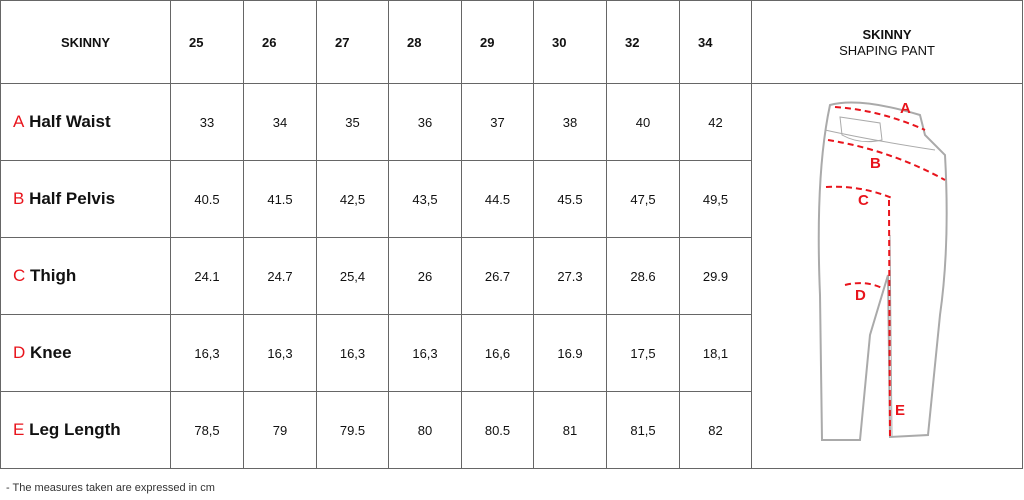  I want to click on product-subtitle: SHAPING PANT, so click(887, 50).